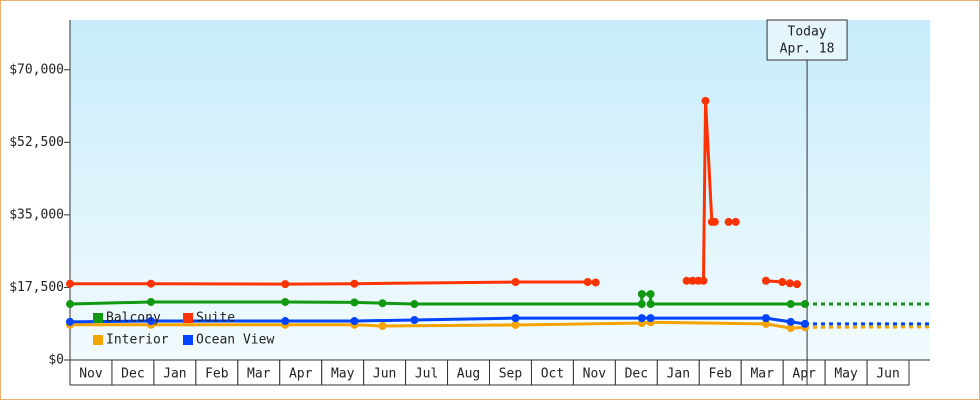 This screenshot has height=404, width=980. I want to click on x-tick-label: Sep, so click(511, 374).